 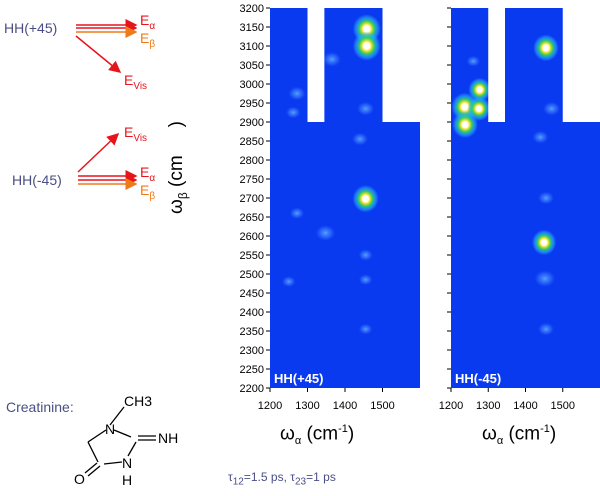 I want to click on y-tick-label: 2550, so click(x=252, y=256).